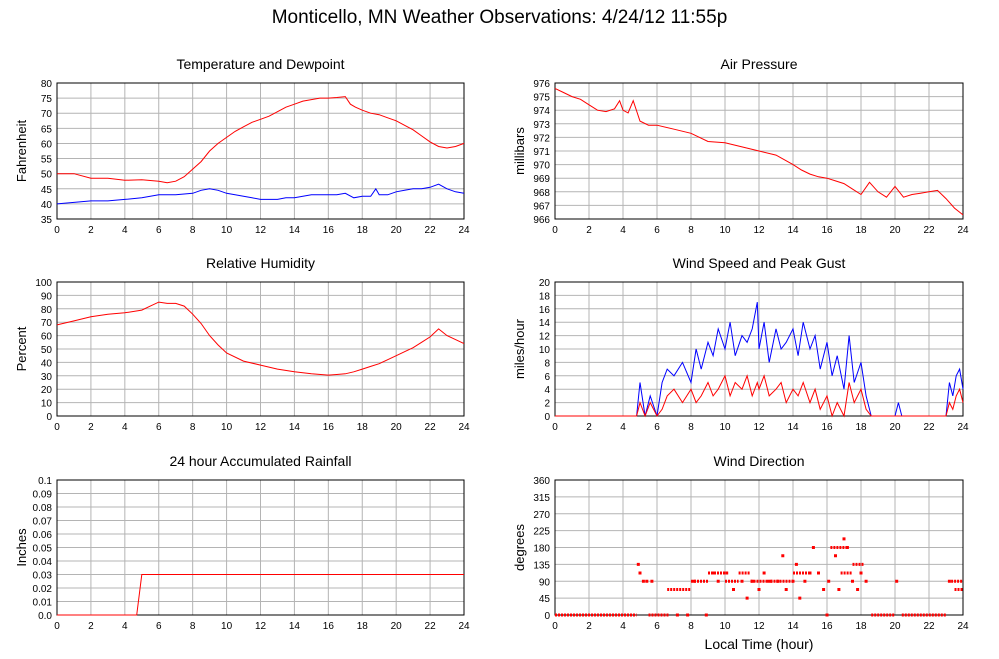 This screenshot has height=659, width=999. I want to click on y-axis-label: Fahrenheit, so click(21, 151).